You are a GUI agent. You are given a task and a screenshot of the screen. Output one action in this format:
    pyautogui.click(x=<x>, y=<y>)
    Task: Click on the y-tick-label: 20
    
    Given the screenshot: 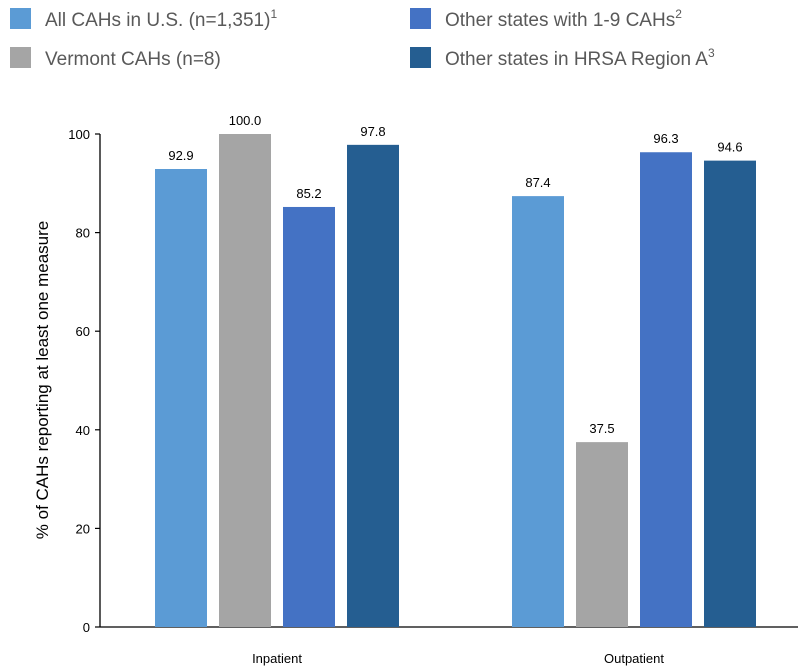 What is the action you would take?
    pyautogui.click(x=83, y=528)
    